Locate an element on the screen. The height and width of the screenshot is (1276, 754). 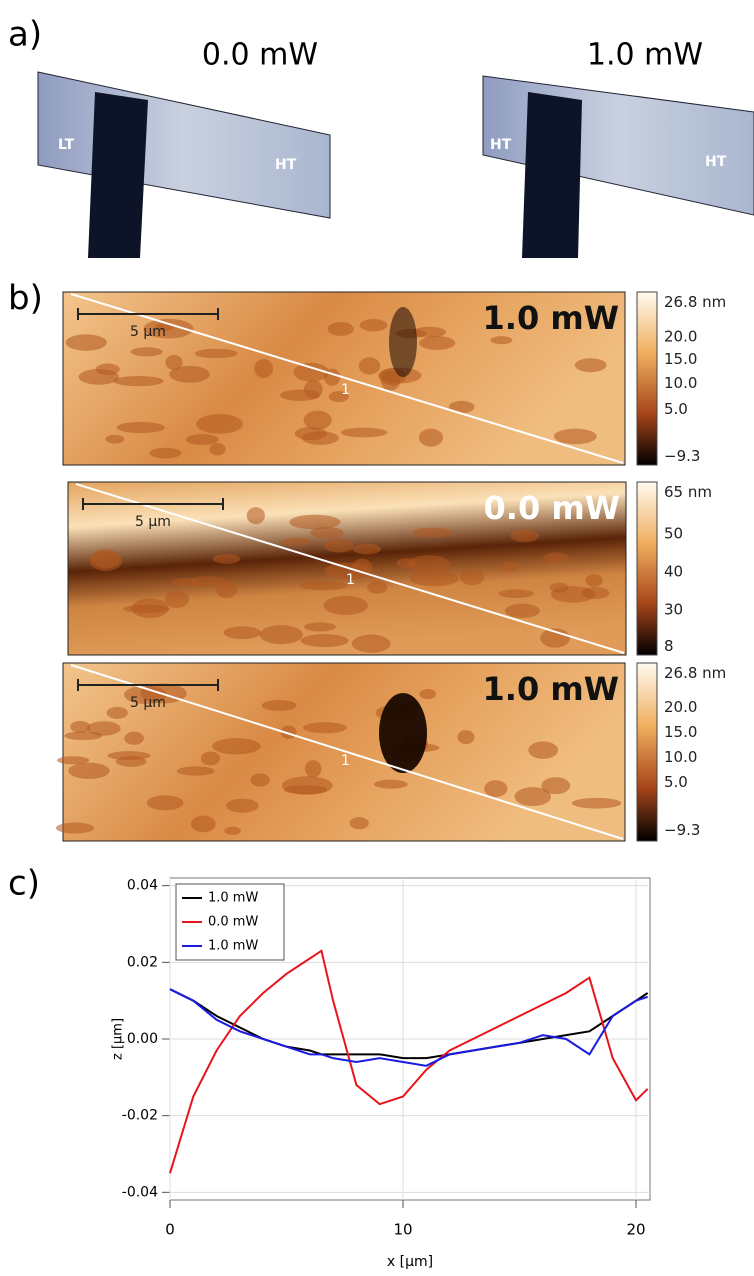
x-tick-label: 10 is located at coordinates (402, 1230).